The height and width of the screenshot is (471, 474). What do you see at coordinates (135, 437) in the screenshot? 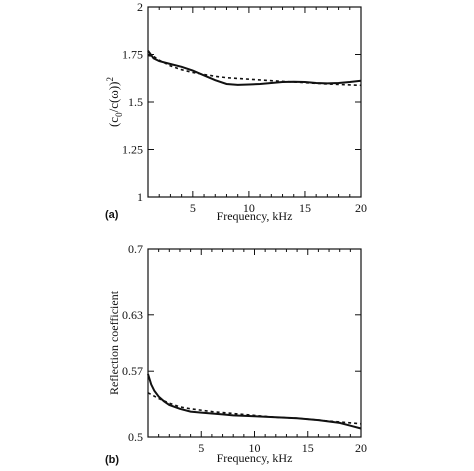
I see `y-tick-label: 0.5` at bounding box center [135, 437].